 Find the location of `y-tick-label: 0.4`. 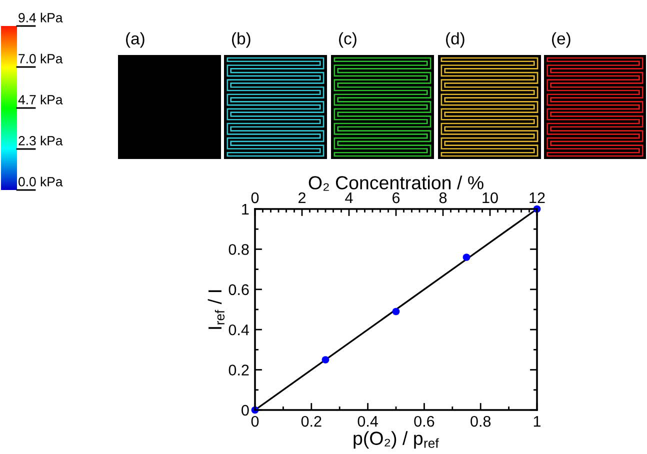

y-tick-label: 0.4 is located at coordinates (238, 330).